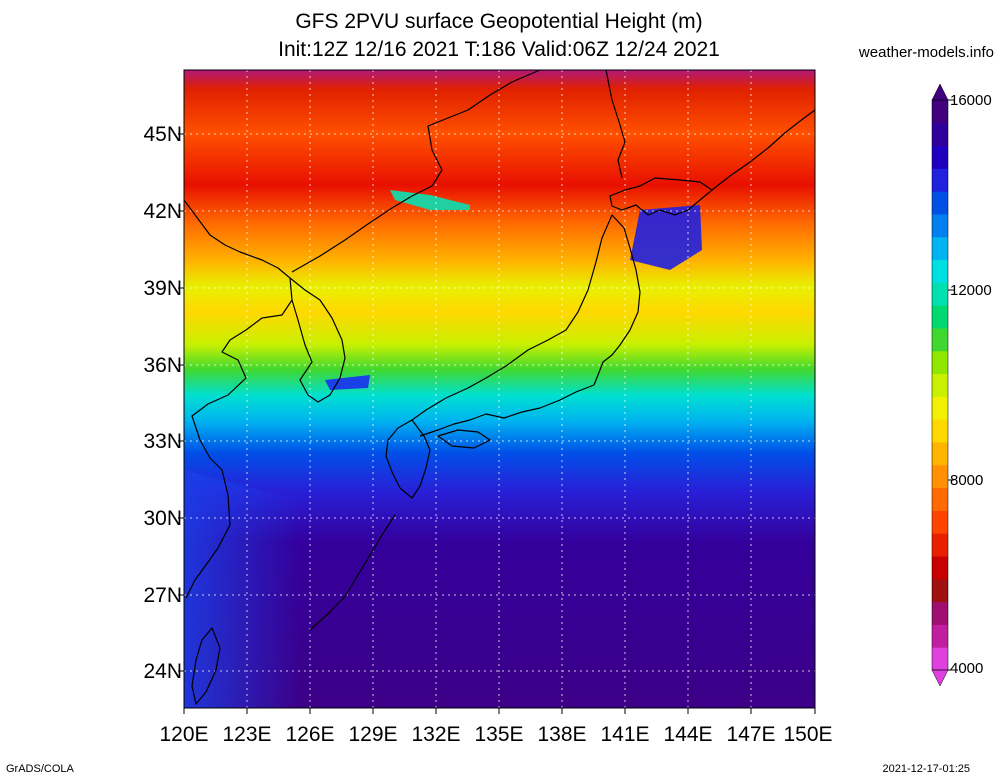 The width and height of the screenshot is (1000, 779). Describe the element at coordinates (162, 365) in the screenshot. I see `lat-label-36n: 36N` at that location.